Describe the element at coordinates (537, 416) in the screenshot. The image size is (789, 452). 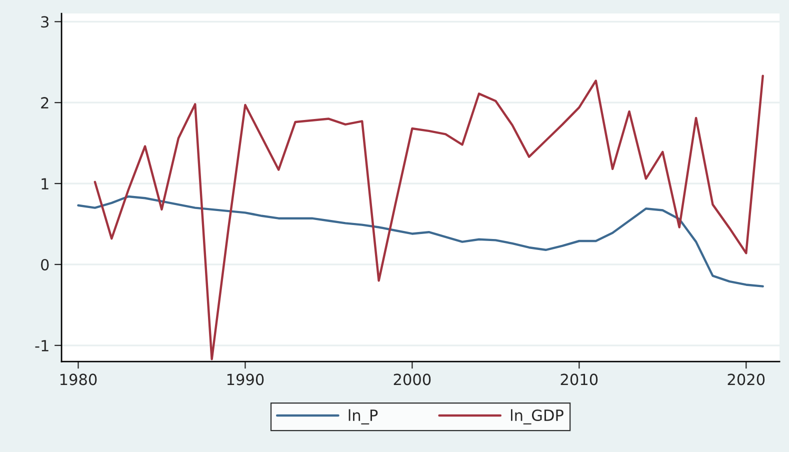
I see `legend-label: ln_GDP` at that location.